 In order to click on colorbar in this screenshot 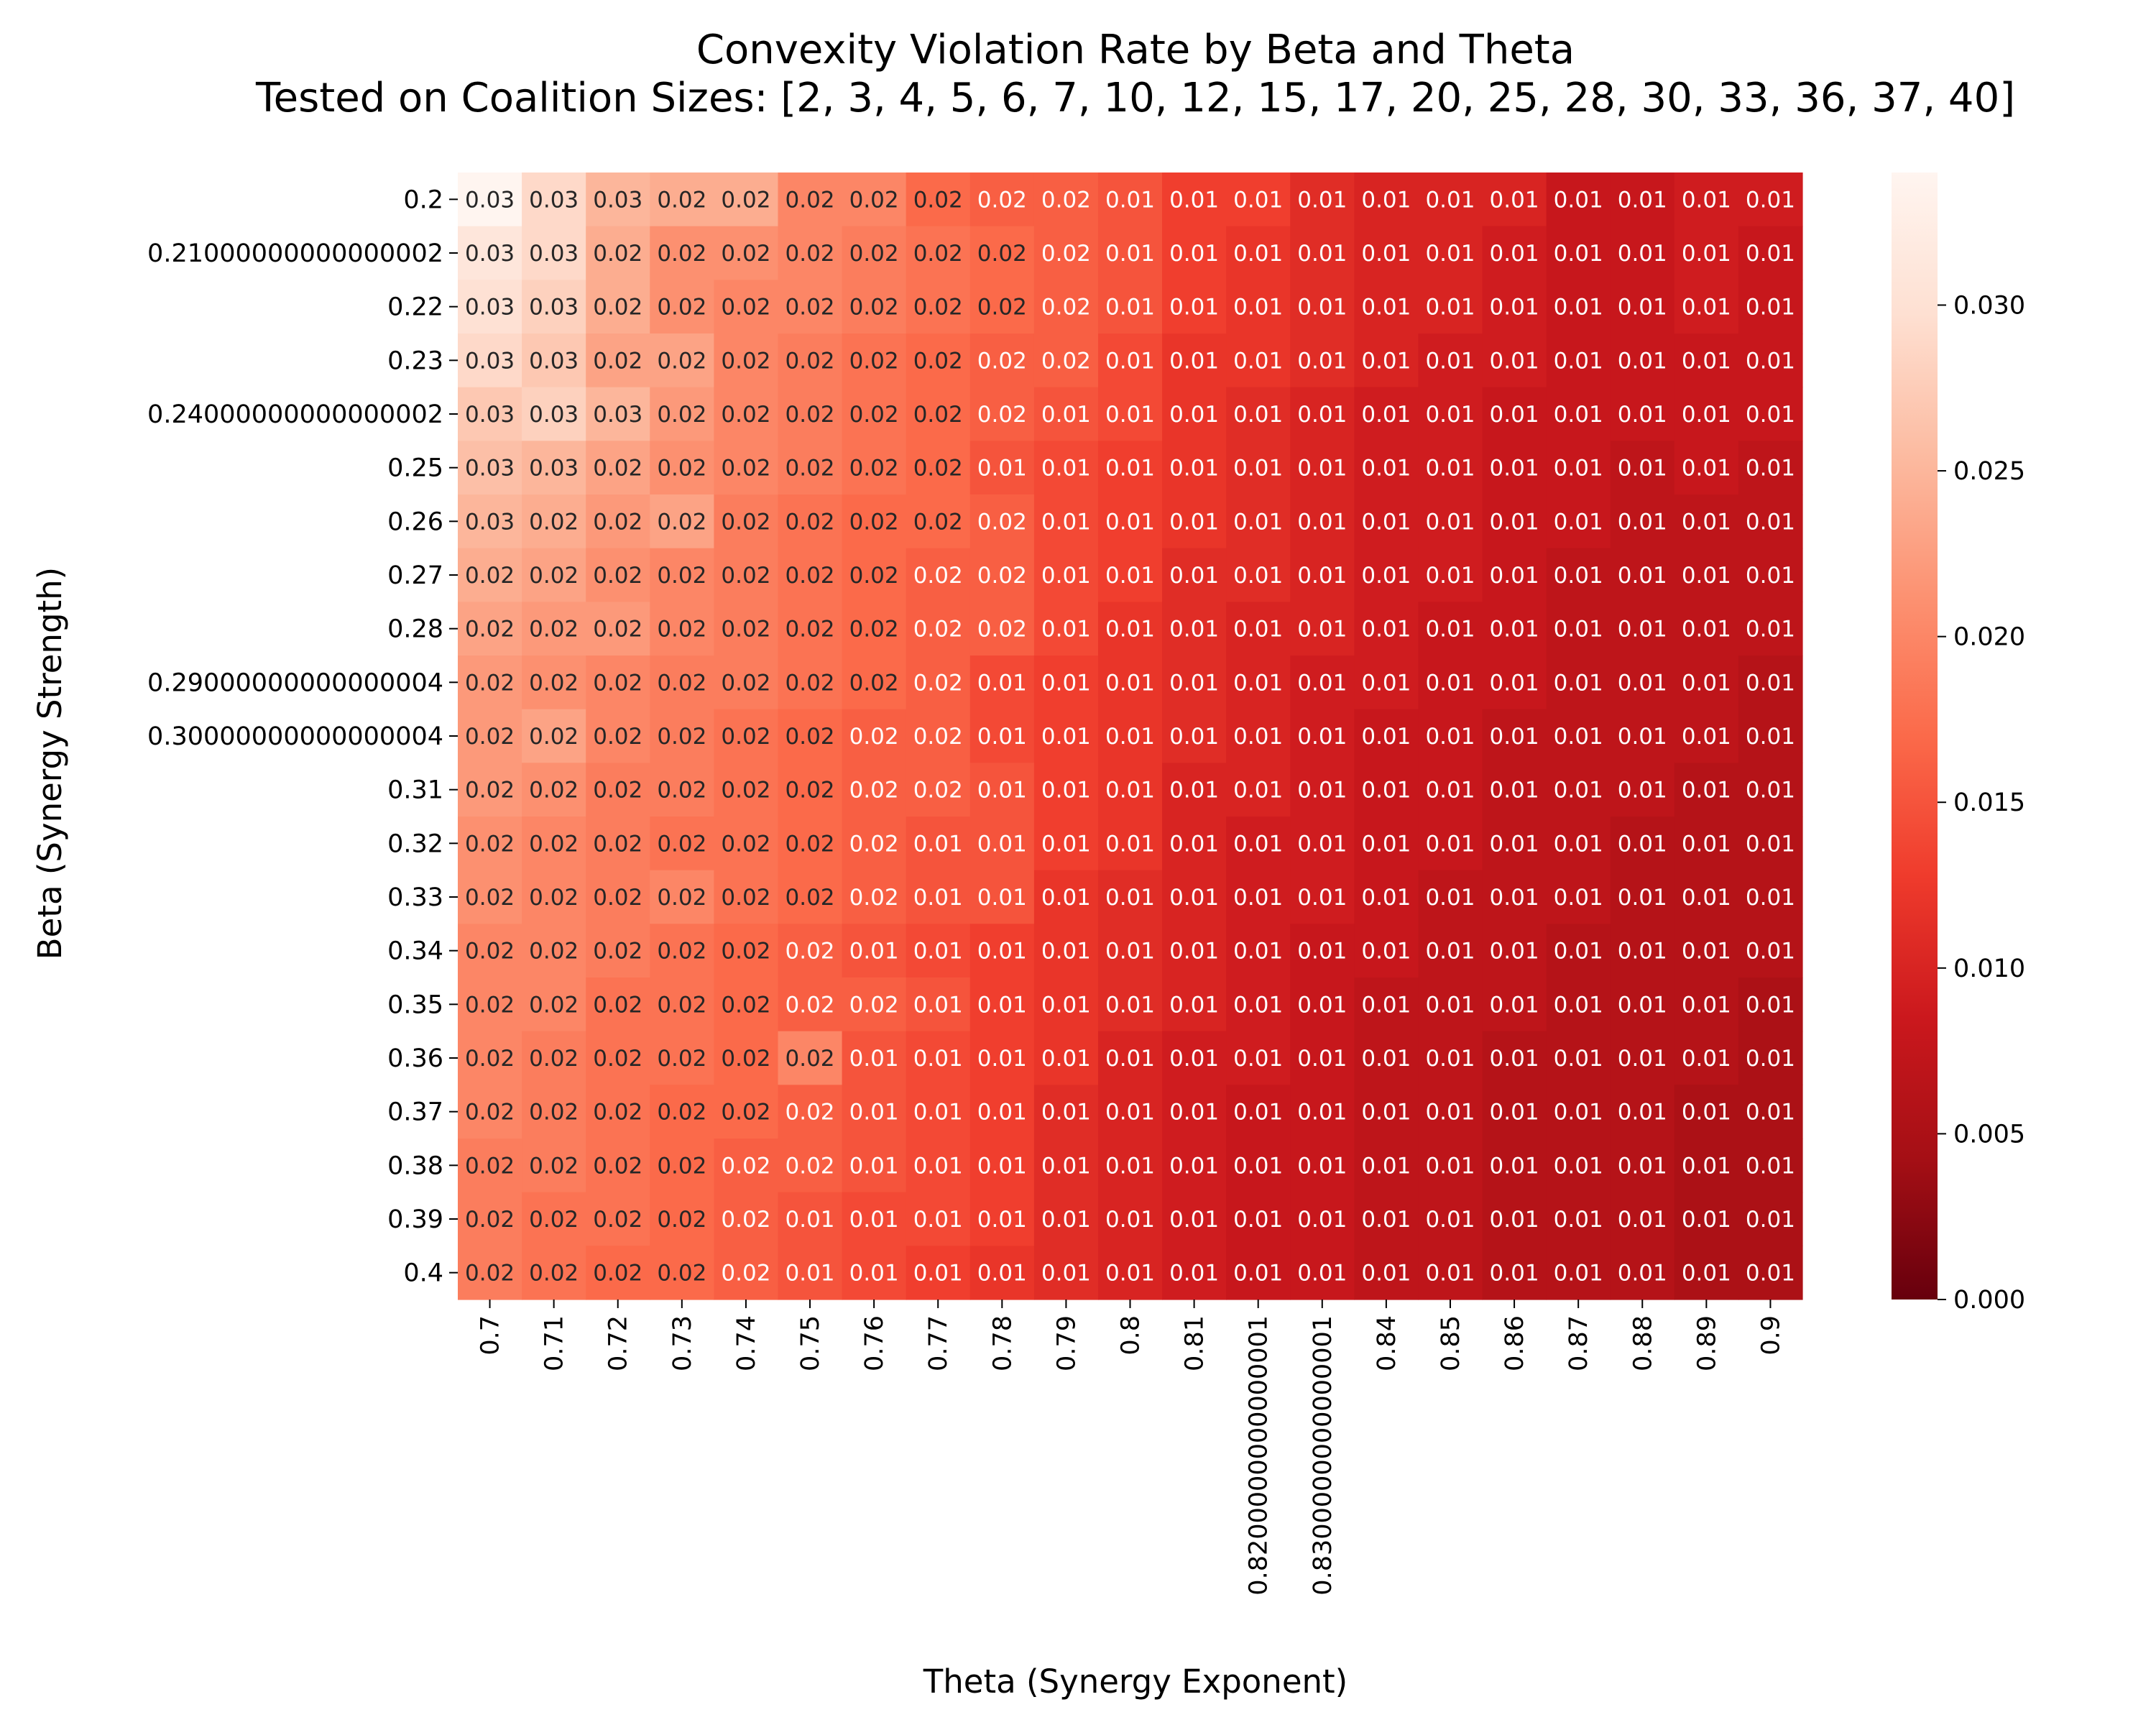, I will do `click(1915, 736)`.